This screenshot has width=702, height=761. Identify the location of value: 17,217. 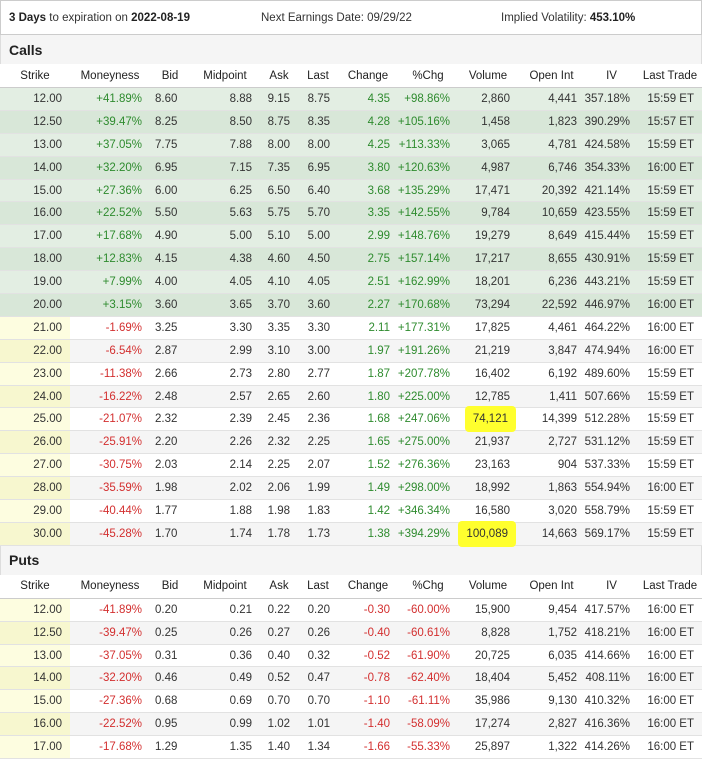
(492, 259).